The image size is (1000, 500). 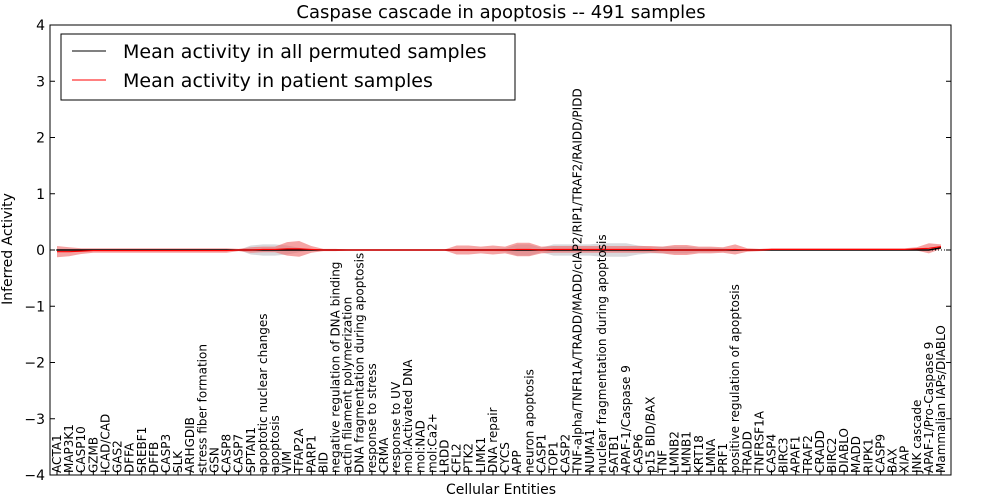 What do you see at coordinates (529, 421) in the screenshot?
I see `x-tick-label: neuron apoptosis` at bounding box center [529, 421].